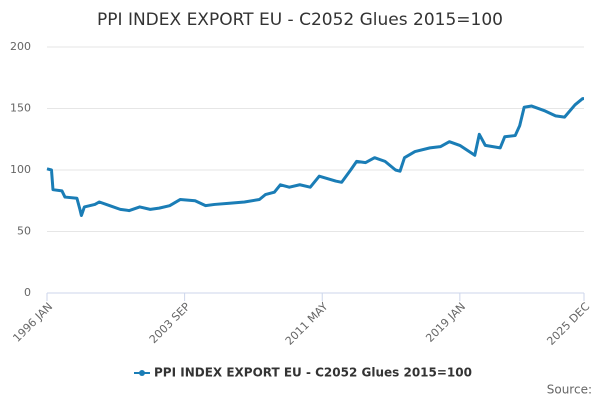 This screenshot has height=400, width=600. Describe the element at coordinates (445, 322) in the screenshot. I see `x-tick-label: 2019 JAN` at that location.